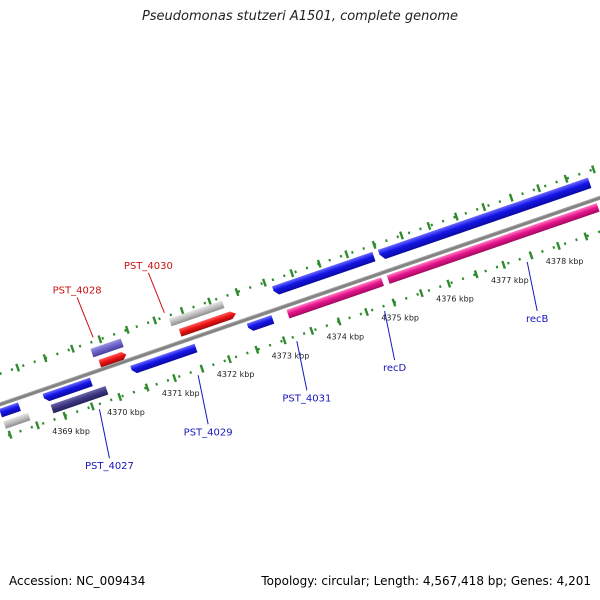 The height and width of the screenshot is (600, 600). What do you see at coordinates (455, 299) in the screenshot?
I see `tick-label: 4376 kbp` at bounding box center [455, 299].